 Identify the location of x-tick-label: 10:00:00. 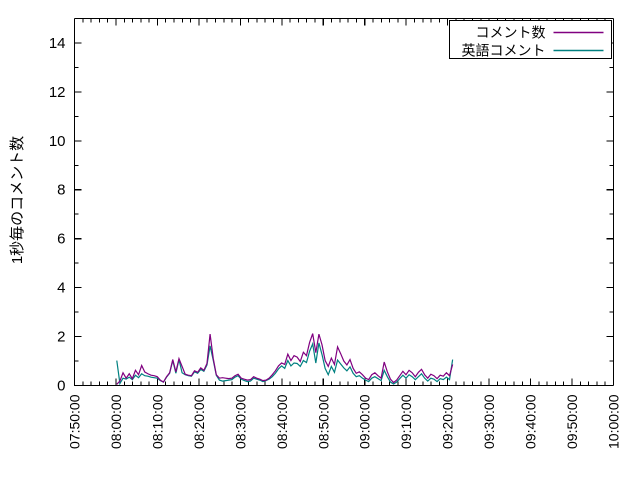
(614, 421).